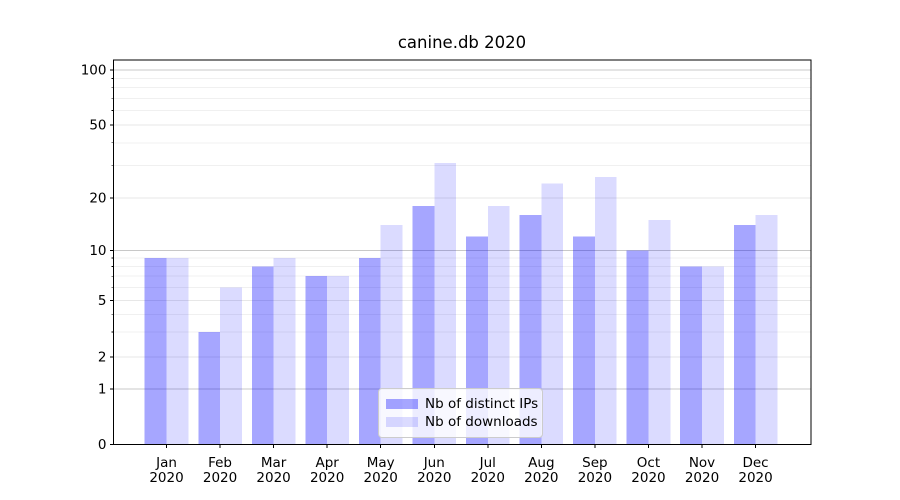 This screenshot has width=900, height=500. What do you see at coordinates (481, 422) in the screenshot?
I see `legend-label-downloads: Nb of downloads` at bounding box center [481, 422].